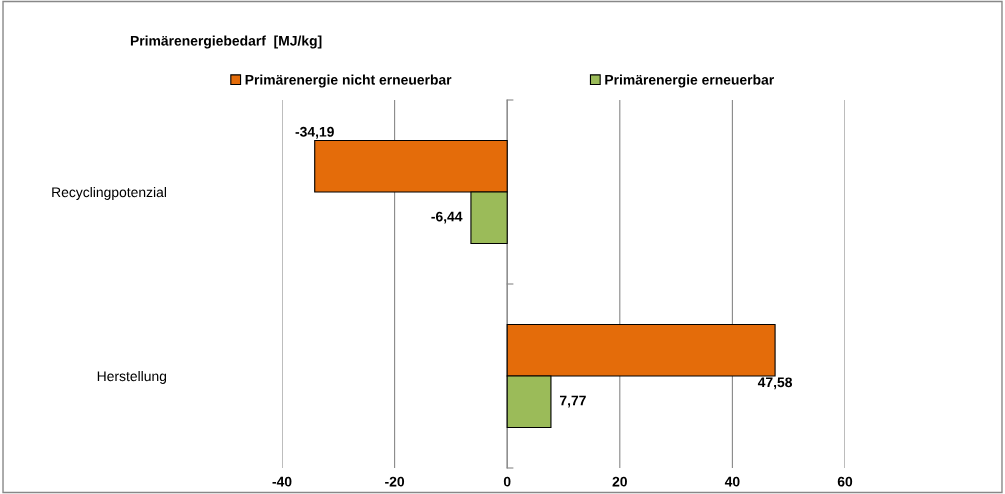  I want to click on x-tick-label: -40, so click(282, 481).